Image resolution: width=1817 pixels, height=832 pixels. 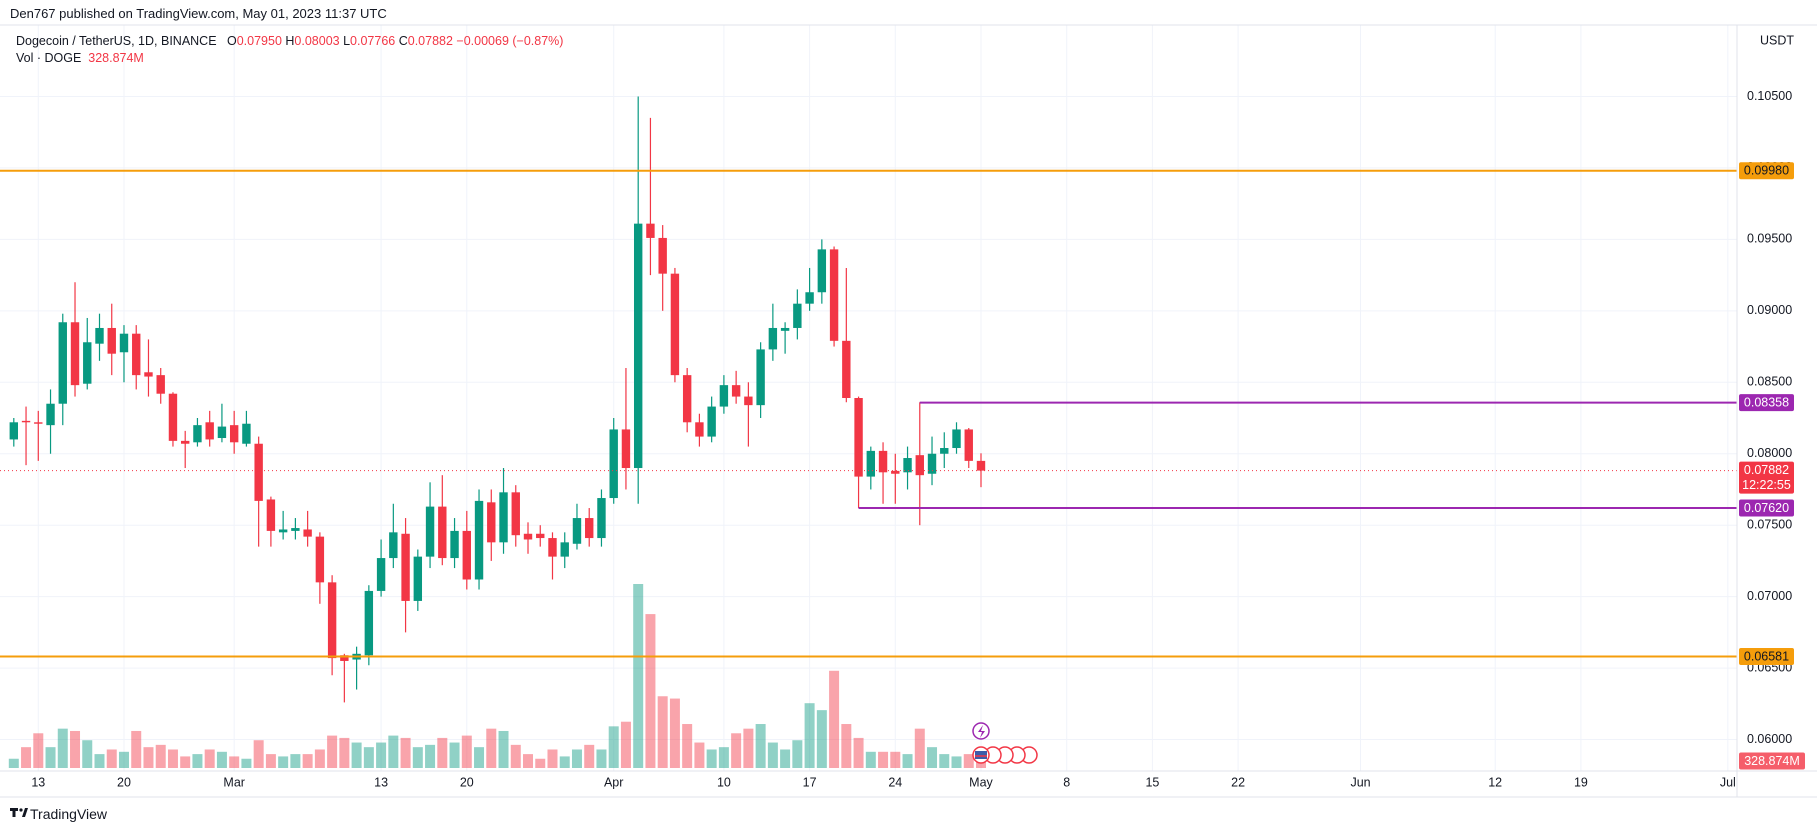 What do you see at coordinates (317, 41) in the screenshot?
I see `h-value: 0.08003` at bounding box center [317, 41].